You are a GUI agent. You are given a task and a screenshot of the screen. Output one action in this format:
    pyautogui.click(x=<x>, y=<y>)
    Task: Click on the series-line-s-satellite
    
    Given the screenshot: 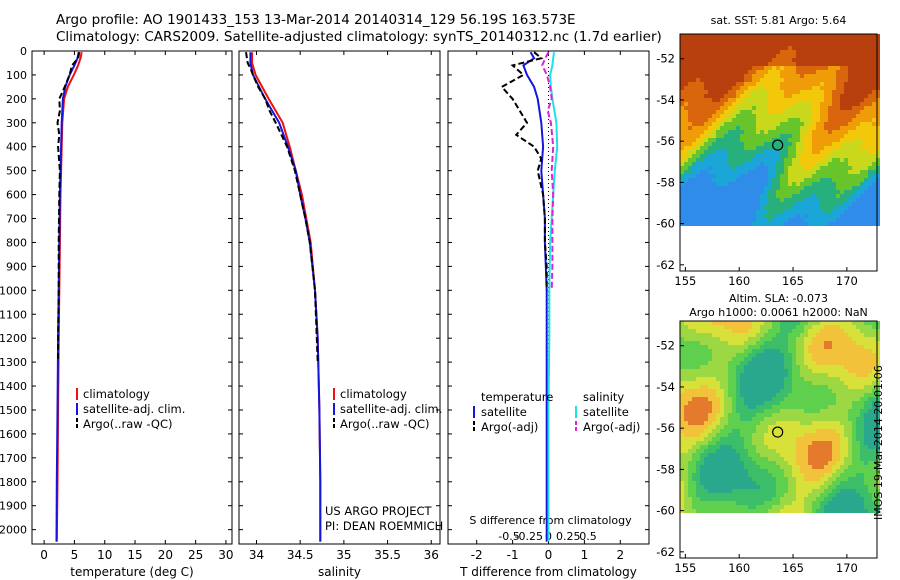 What is the action you would take?
    pyautogui.click(x=553, y=297)
    